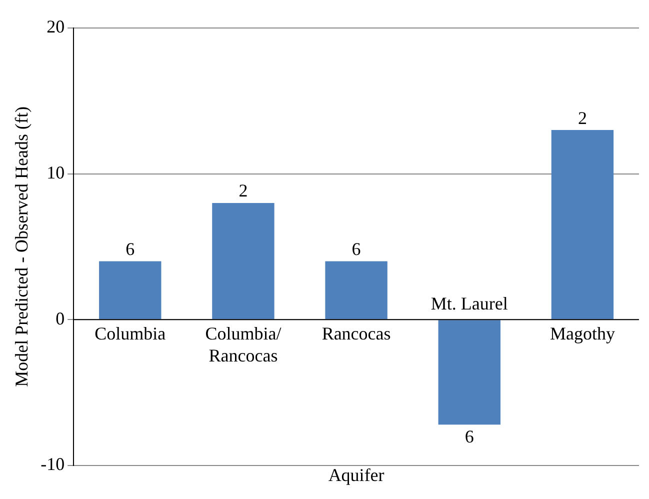 This screenshot has height=499, width=649. I want to click on x-tick-label: Magothy, so click(582, 333).